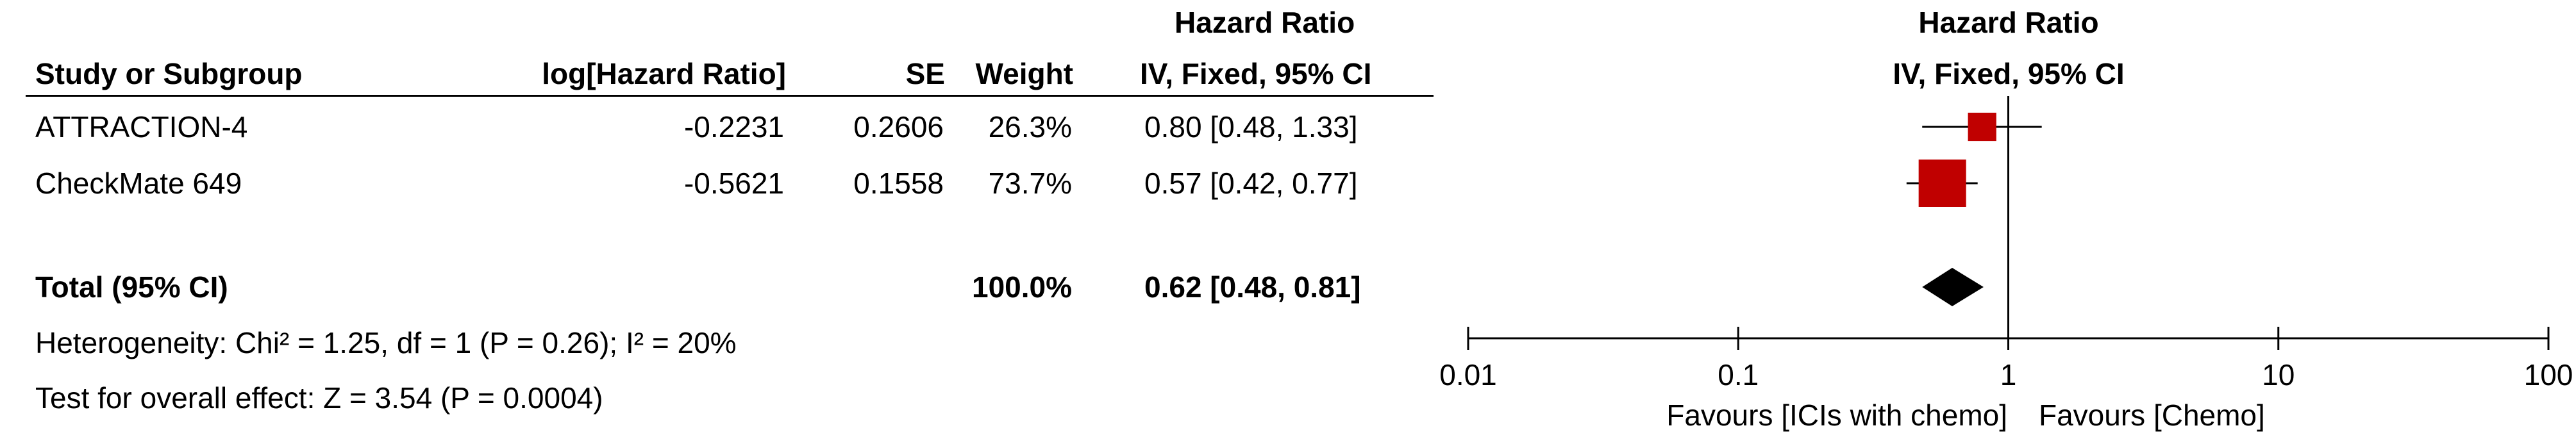  What do you see at coordinates (1021, 287) in the screenshot?
I see `total-weight: 100.0%` at bounding box center [1021, 287].